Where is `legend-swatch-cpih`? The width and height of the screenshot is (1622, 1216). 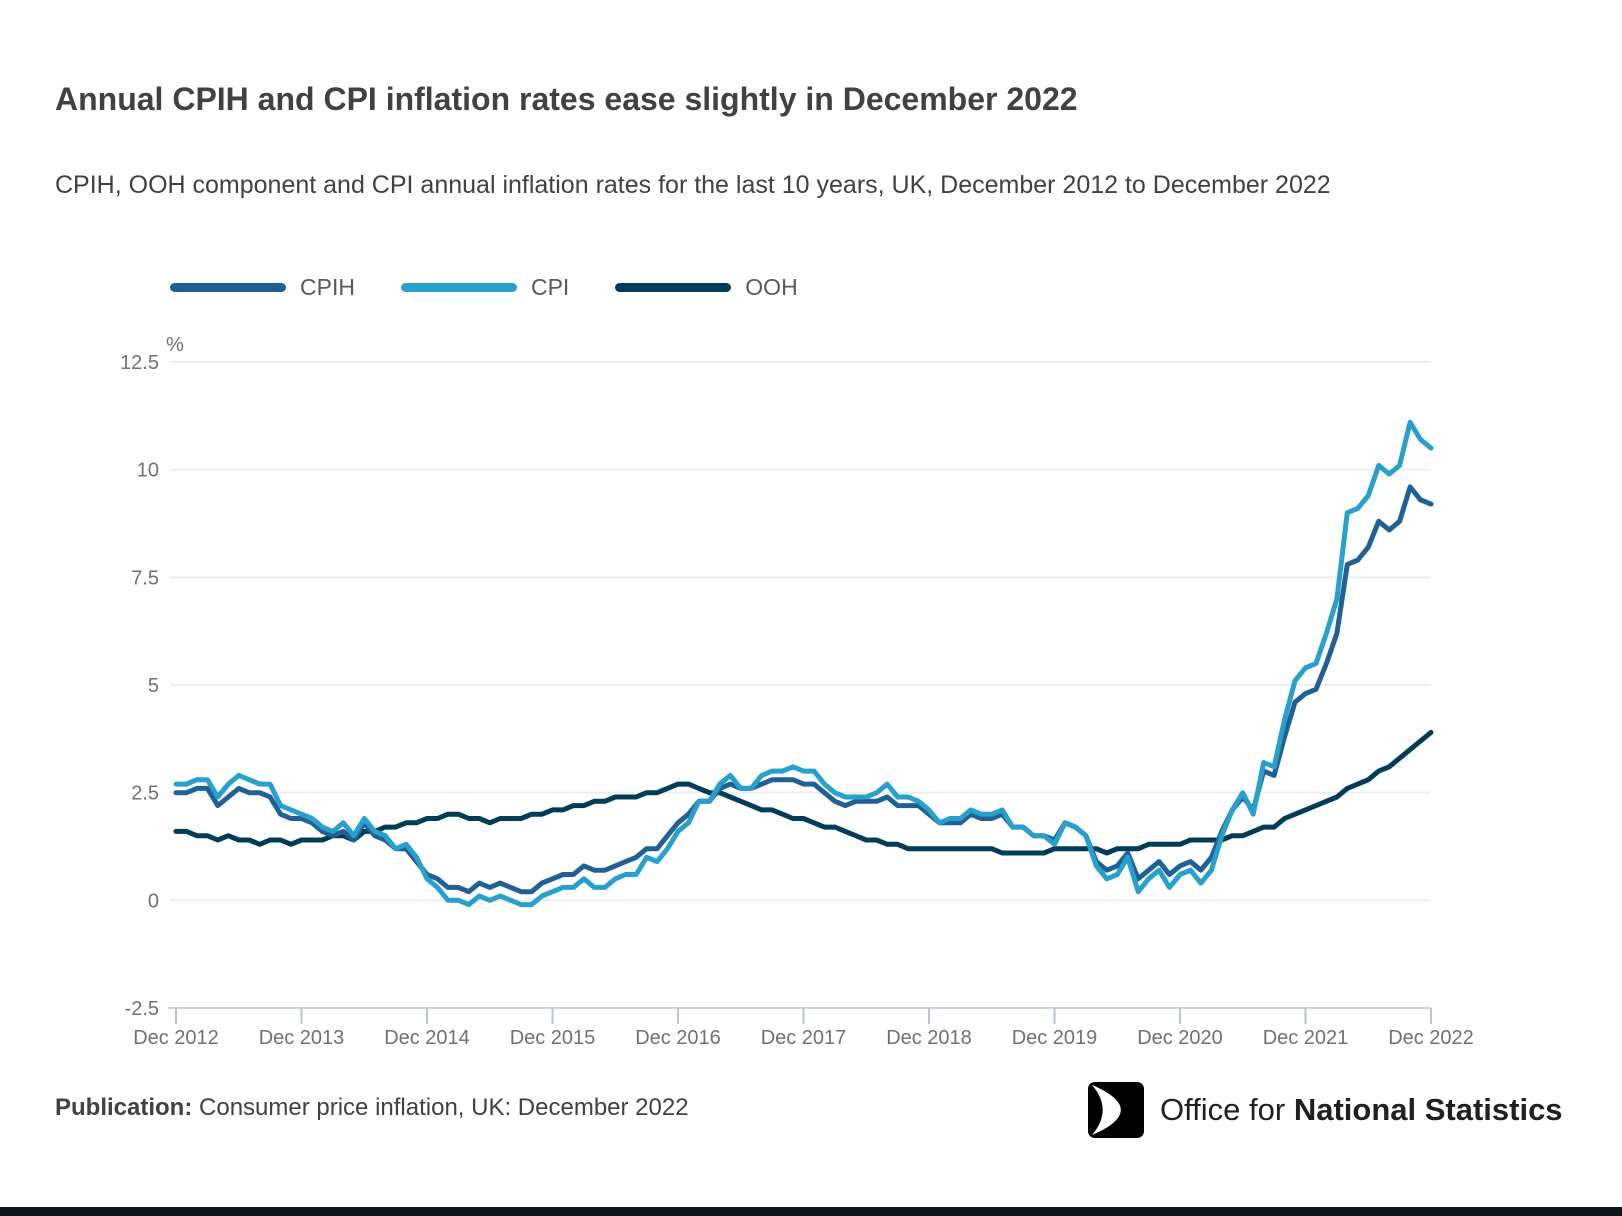 legend-swatch-cpih is located at coordinates (228, 287).